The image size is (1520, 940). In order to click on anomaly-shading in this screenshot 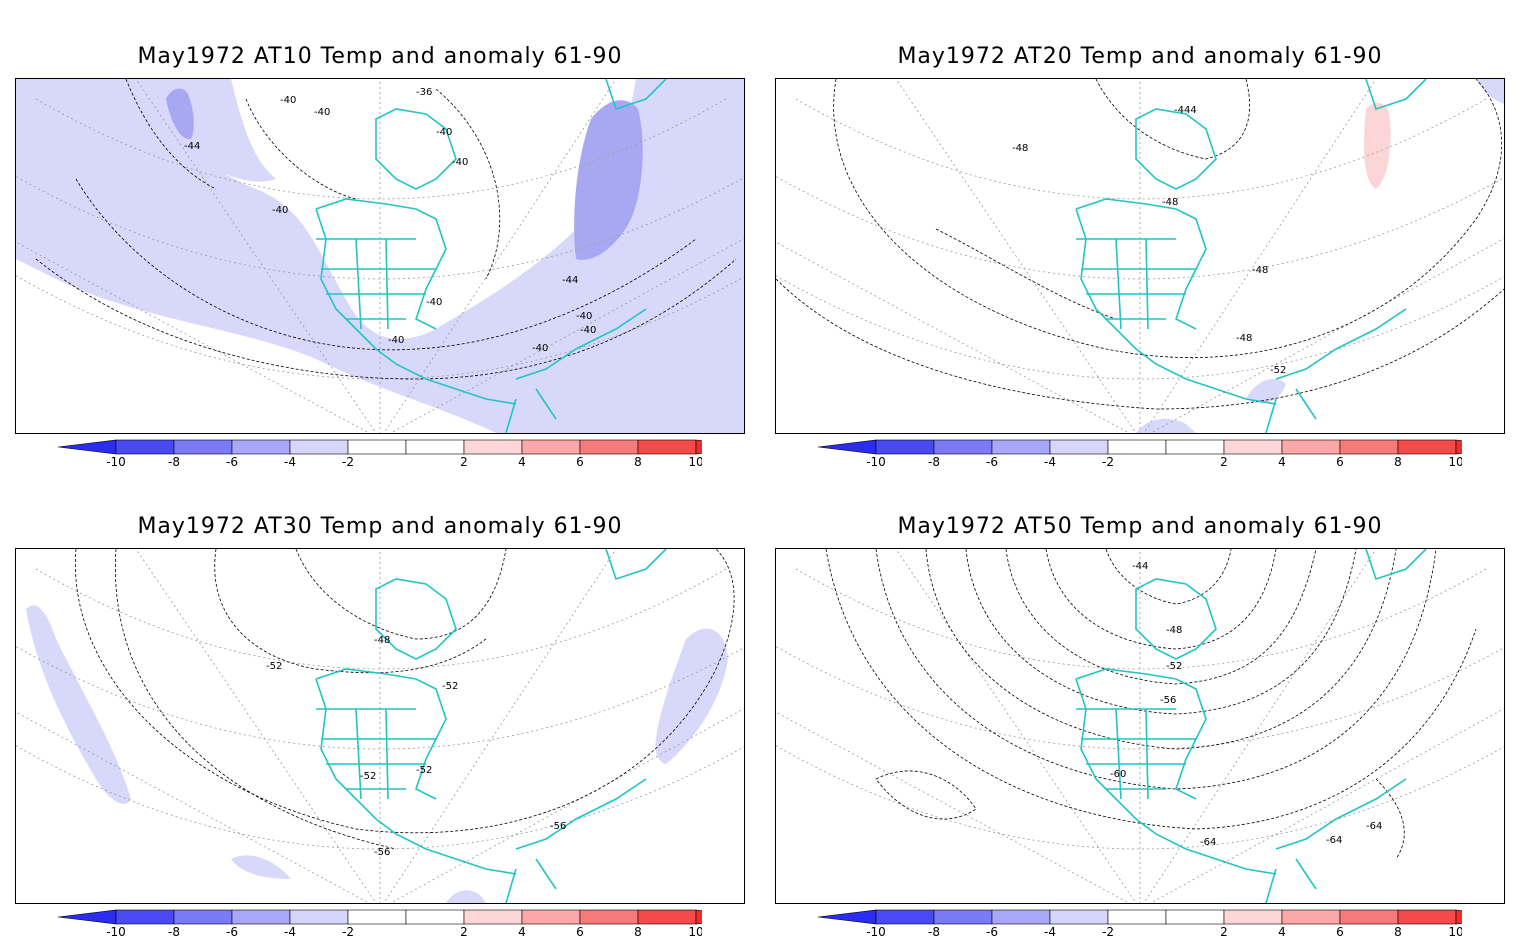, I will do `click(1320, 256)`.